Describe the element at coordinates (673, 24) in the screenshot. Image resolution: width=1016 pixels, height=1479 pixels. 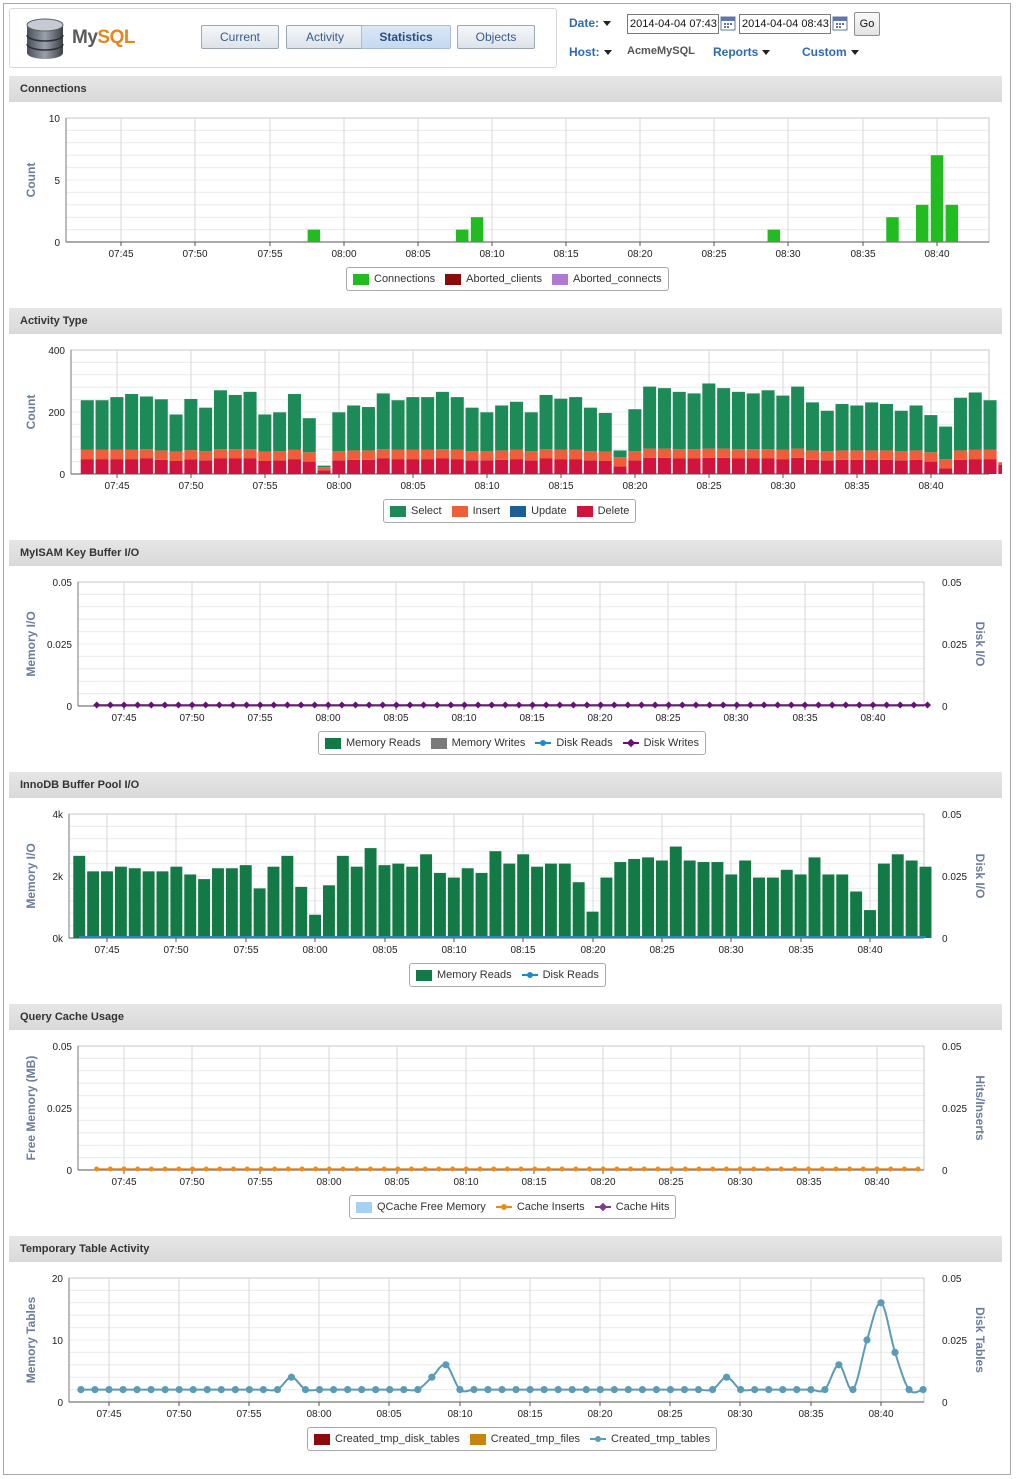
I see `date-from-input: 2014-04-04 07:43` at that location.